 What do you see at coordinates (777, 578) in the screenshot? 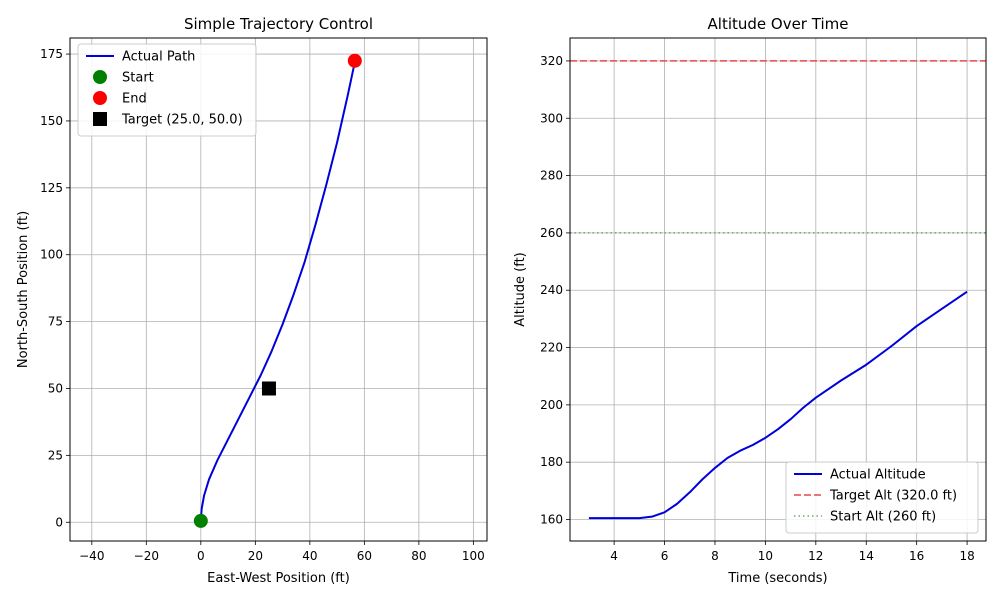
I see `altitude-x-axis-label: Time (seconds)` at bounding box center [777, 578].